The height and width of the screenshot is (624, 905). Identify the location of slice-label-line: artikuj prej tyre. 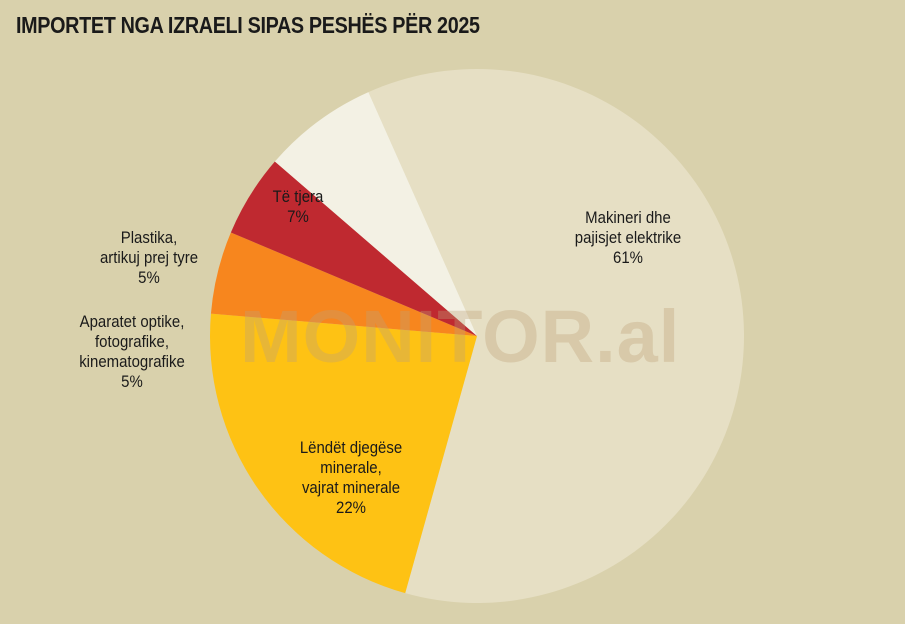
(149, 257).